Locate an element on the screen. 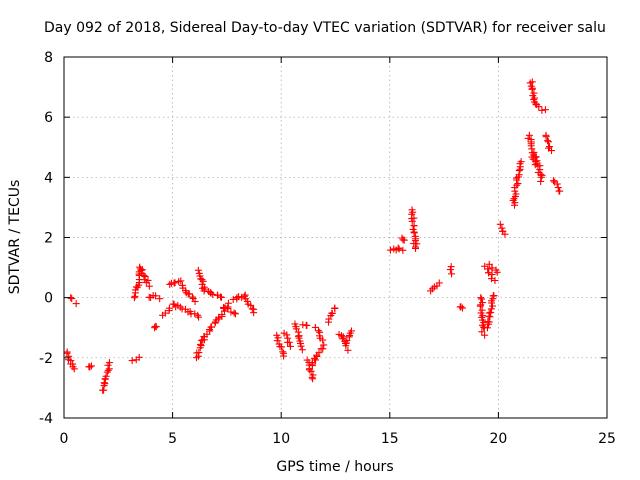 The image size is (640, 480). x-tick-label: 5 is located at coordinates (172, 439).